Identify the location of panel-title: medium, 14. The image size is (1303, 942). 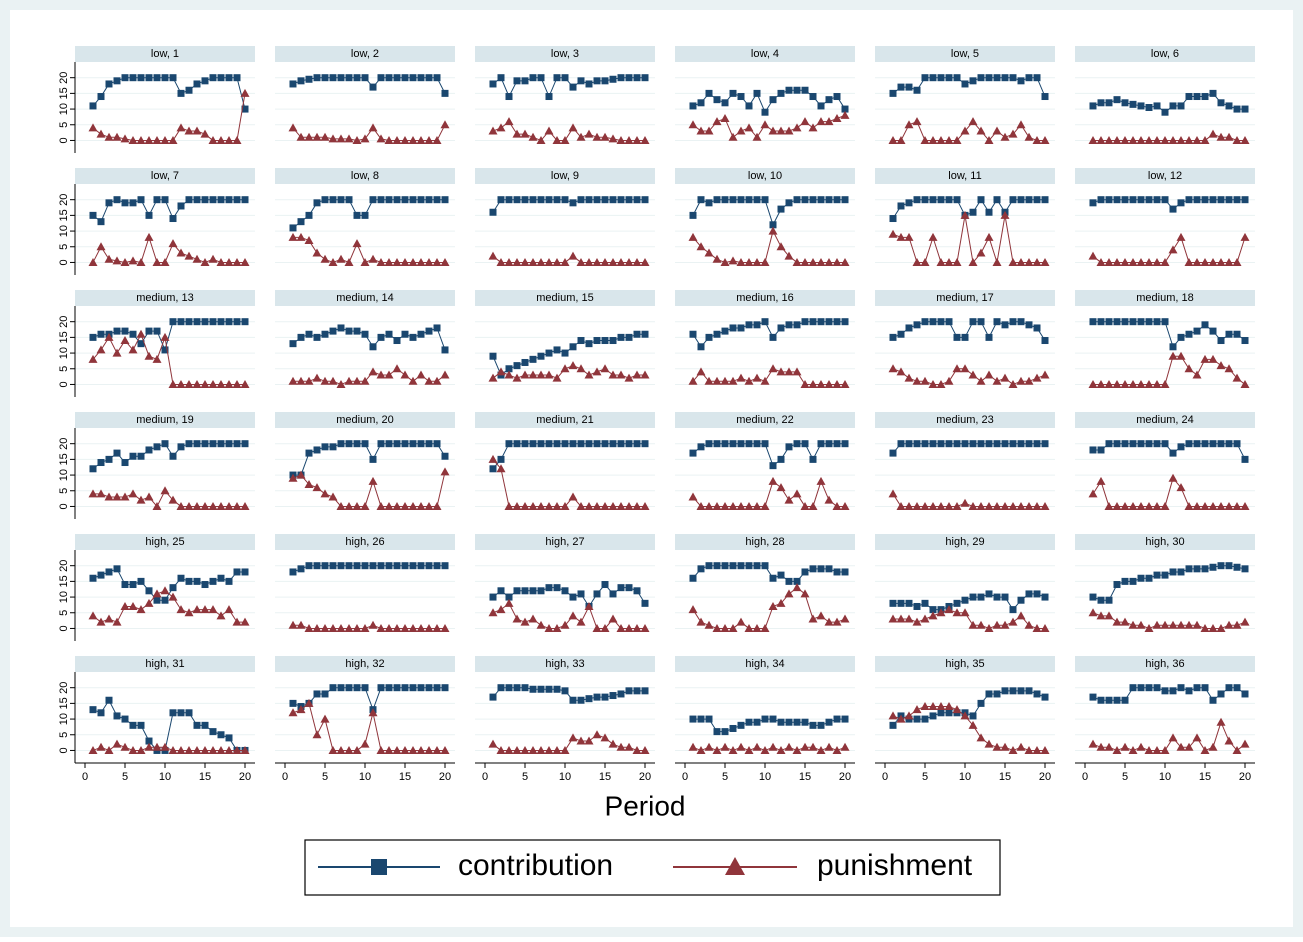
(364, 298).